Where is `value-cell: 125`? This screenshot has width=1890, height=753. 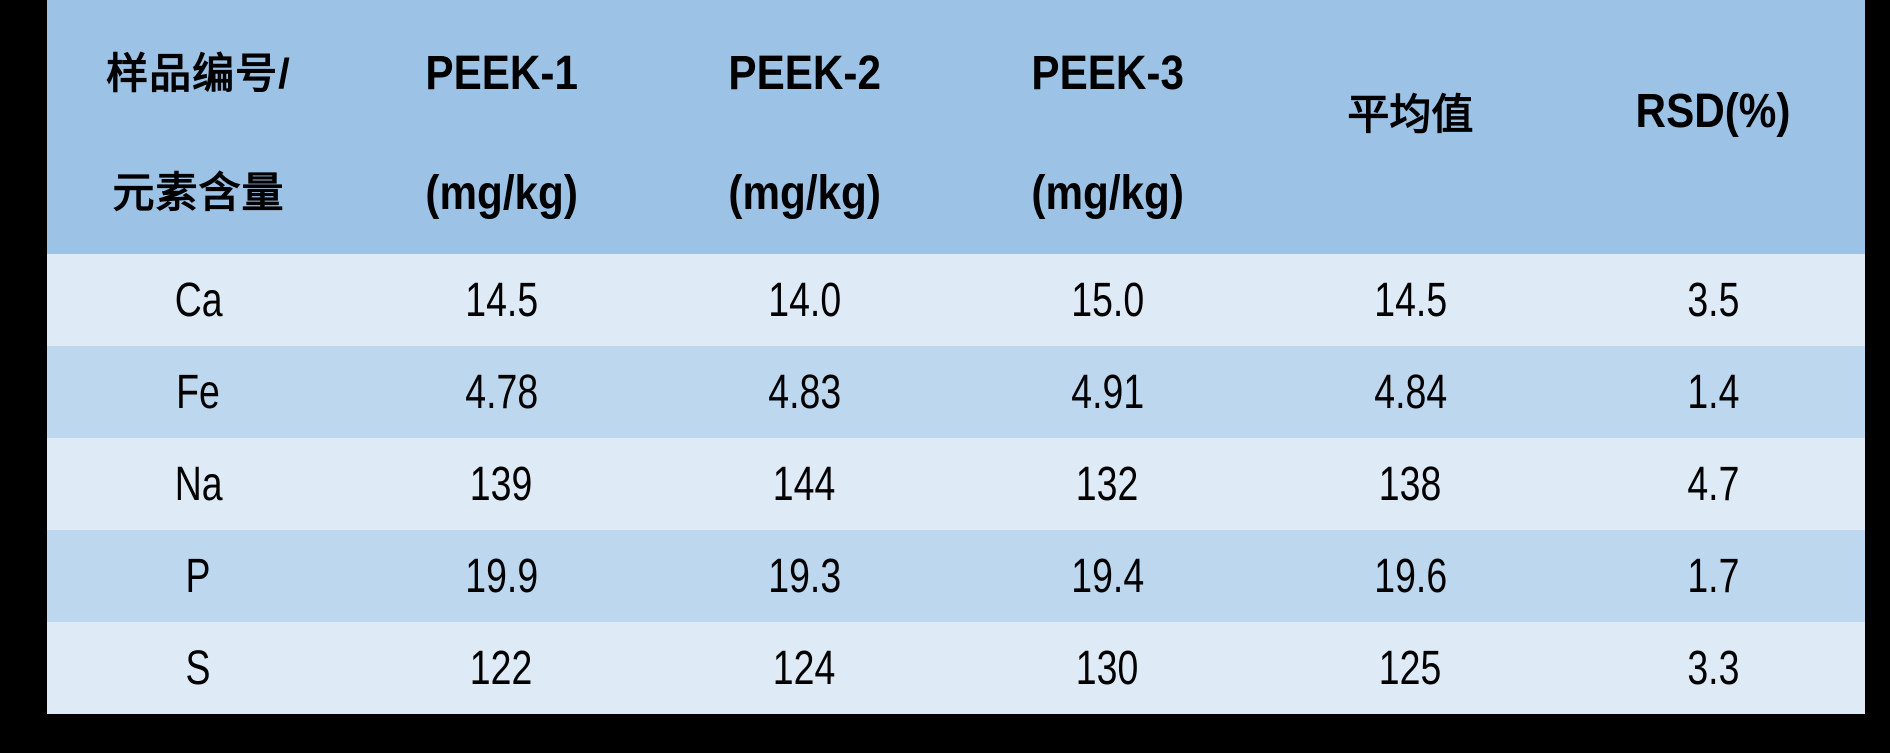 value-cell: 125 is located at coordinates (1410, 668).